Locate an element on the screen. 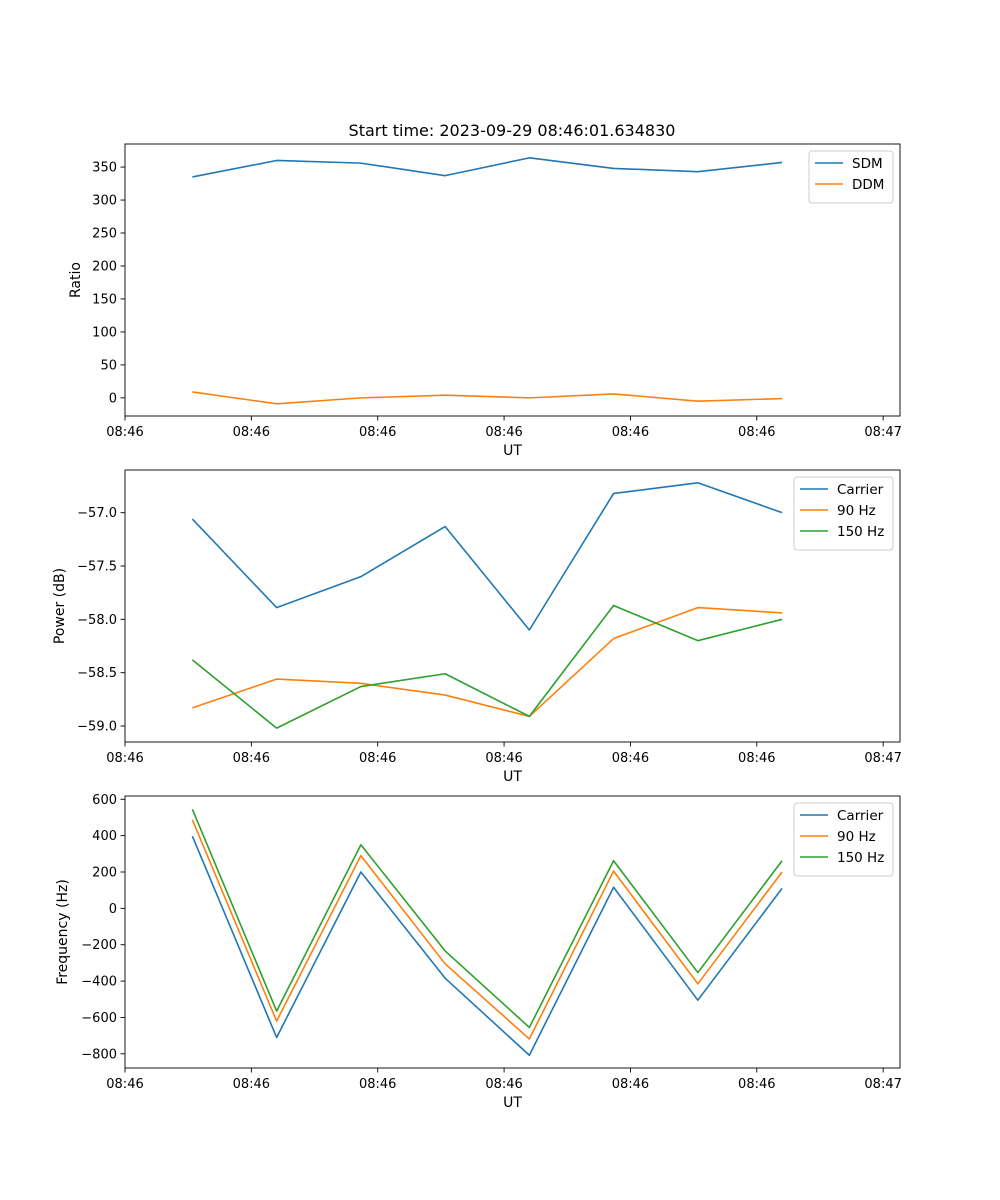 The image size is (1000, 1200). y-tick-label: 250 is located at coordinates (104, 234).